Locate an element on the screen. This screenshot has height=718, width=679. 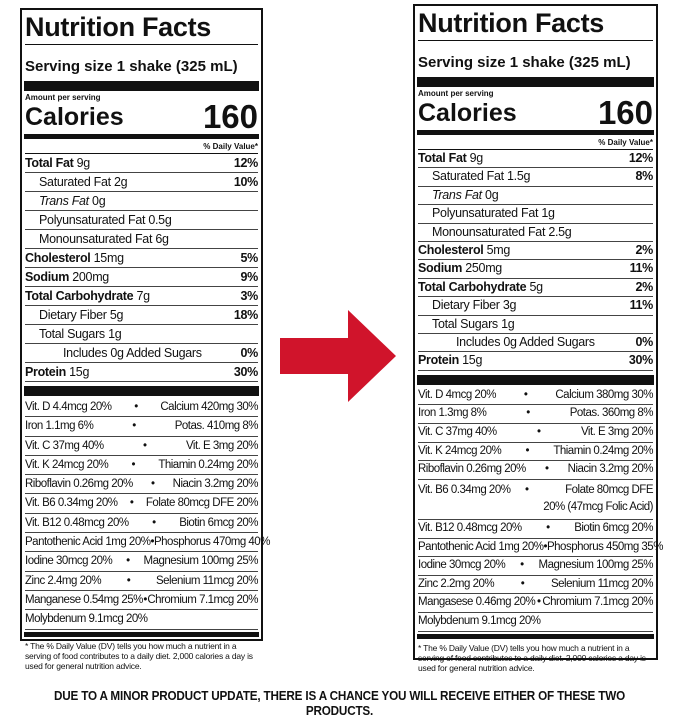
nutrient-amount: 6g is located at coordinates (162, 239).